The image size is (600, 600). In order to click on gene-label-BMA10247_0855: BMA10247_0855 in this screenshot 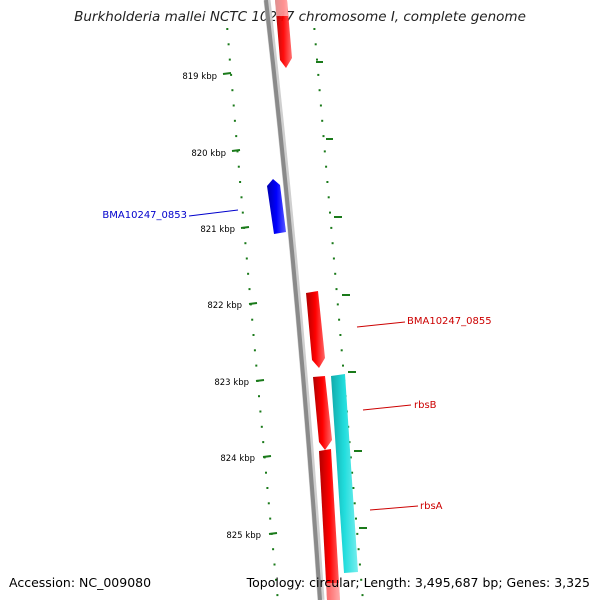, I will do `click(449, 321)`.